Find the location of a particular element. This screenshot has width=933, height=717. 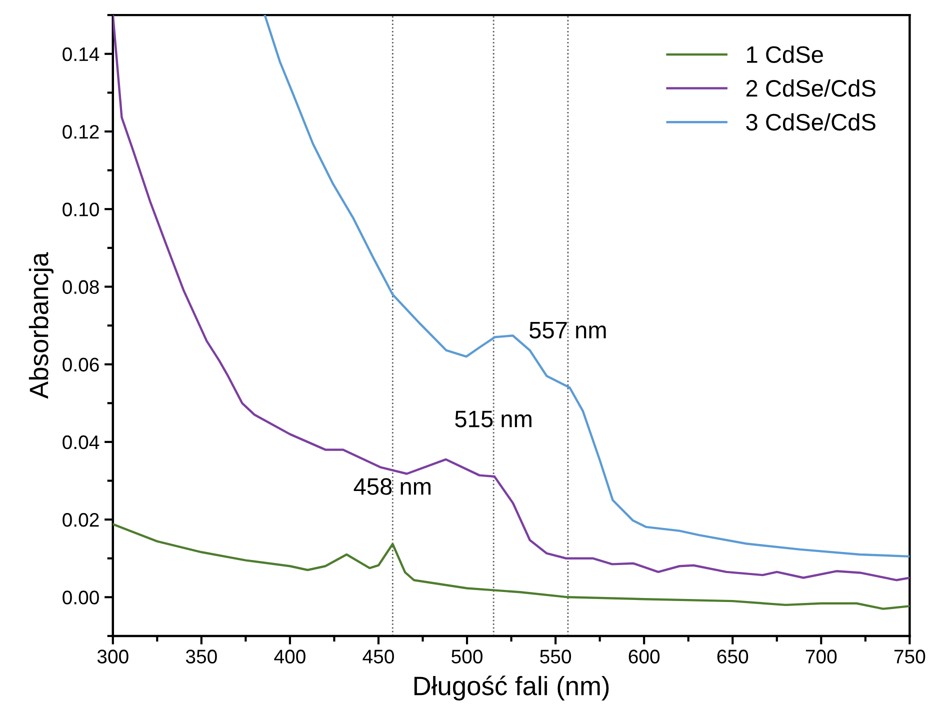

y-tick-label: 0.06 is located at coordinates (80, 365).